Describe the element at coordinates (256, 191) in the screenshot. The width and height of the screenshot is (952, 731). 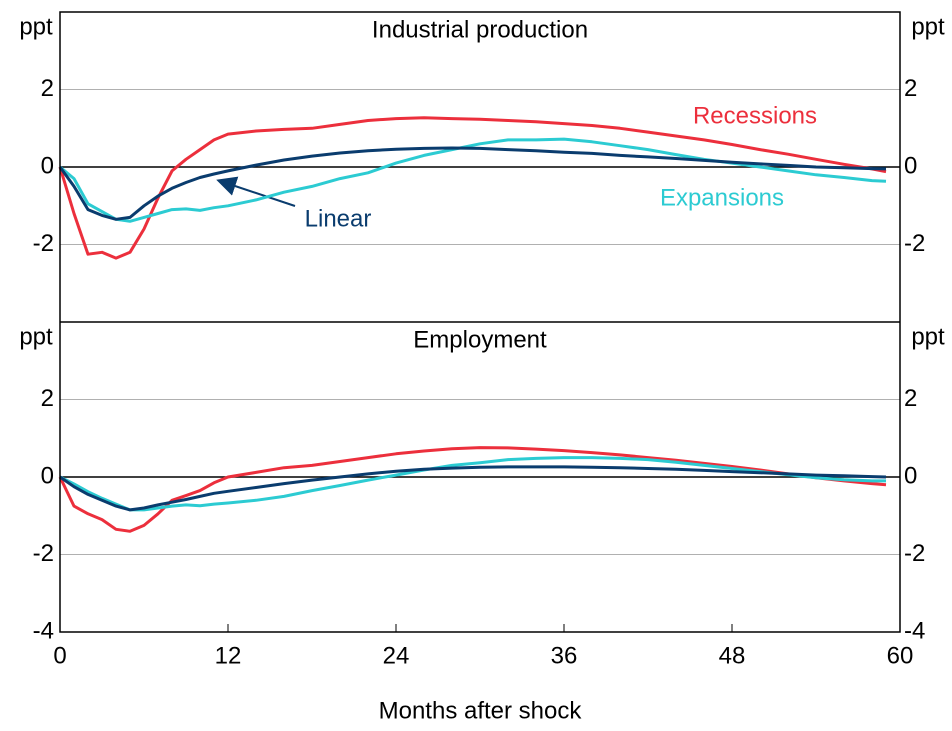
I see `annotation-arrow` at that location.